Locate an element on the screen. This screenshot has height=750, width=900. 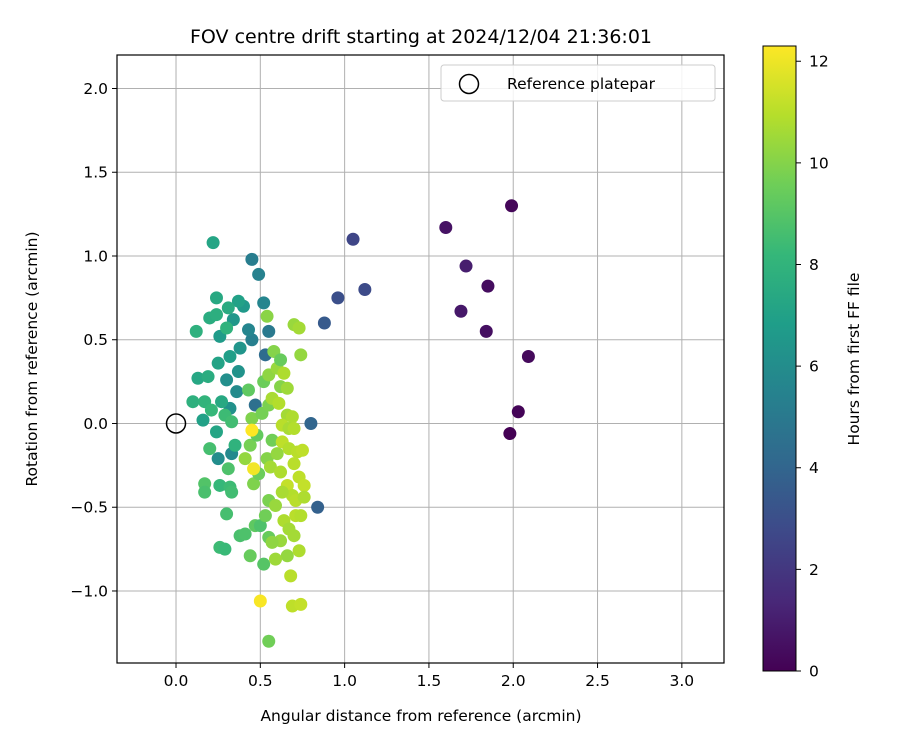
y-tick-label: −1.0 is located at coordinates (89, 591).